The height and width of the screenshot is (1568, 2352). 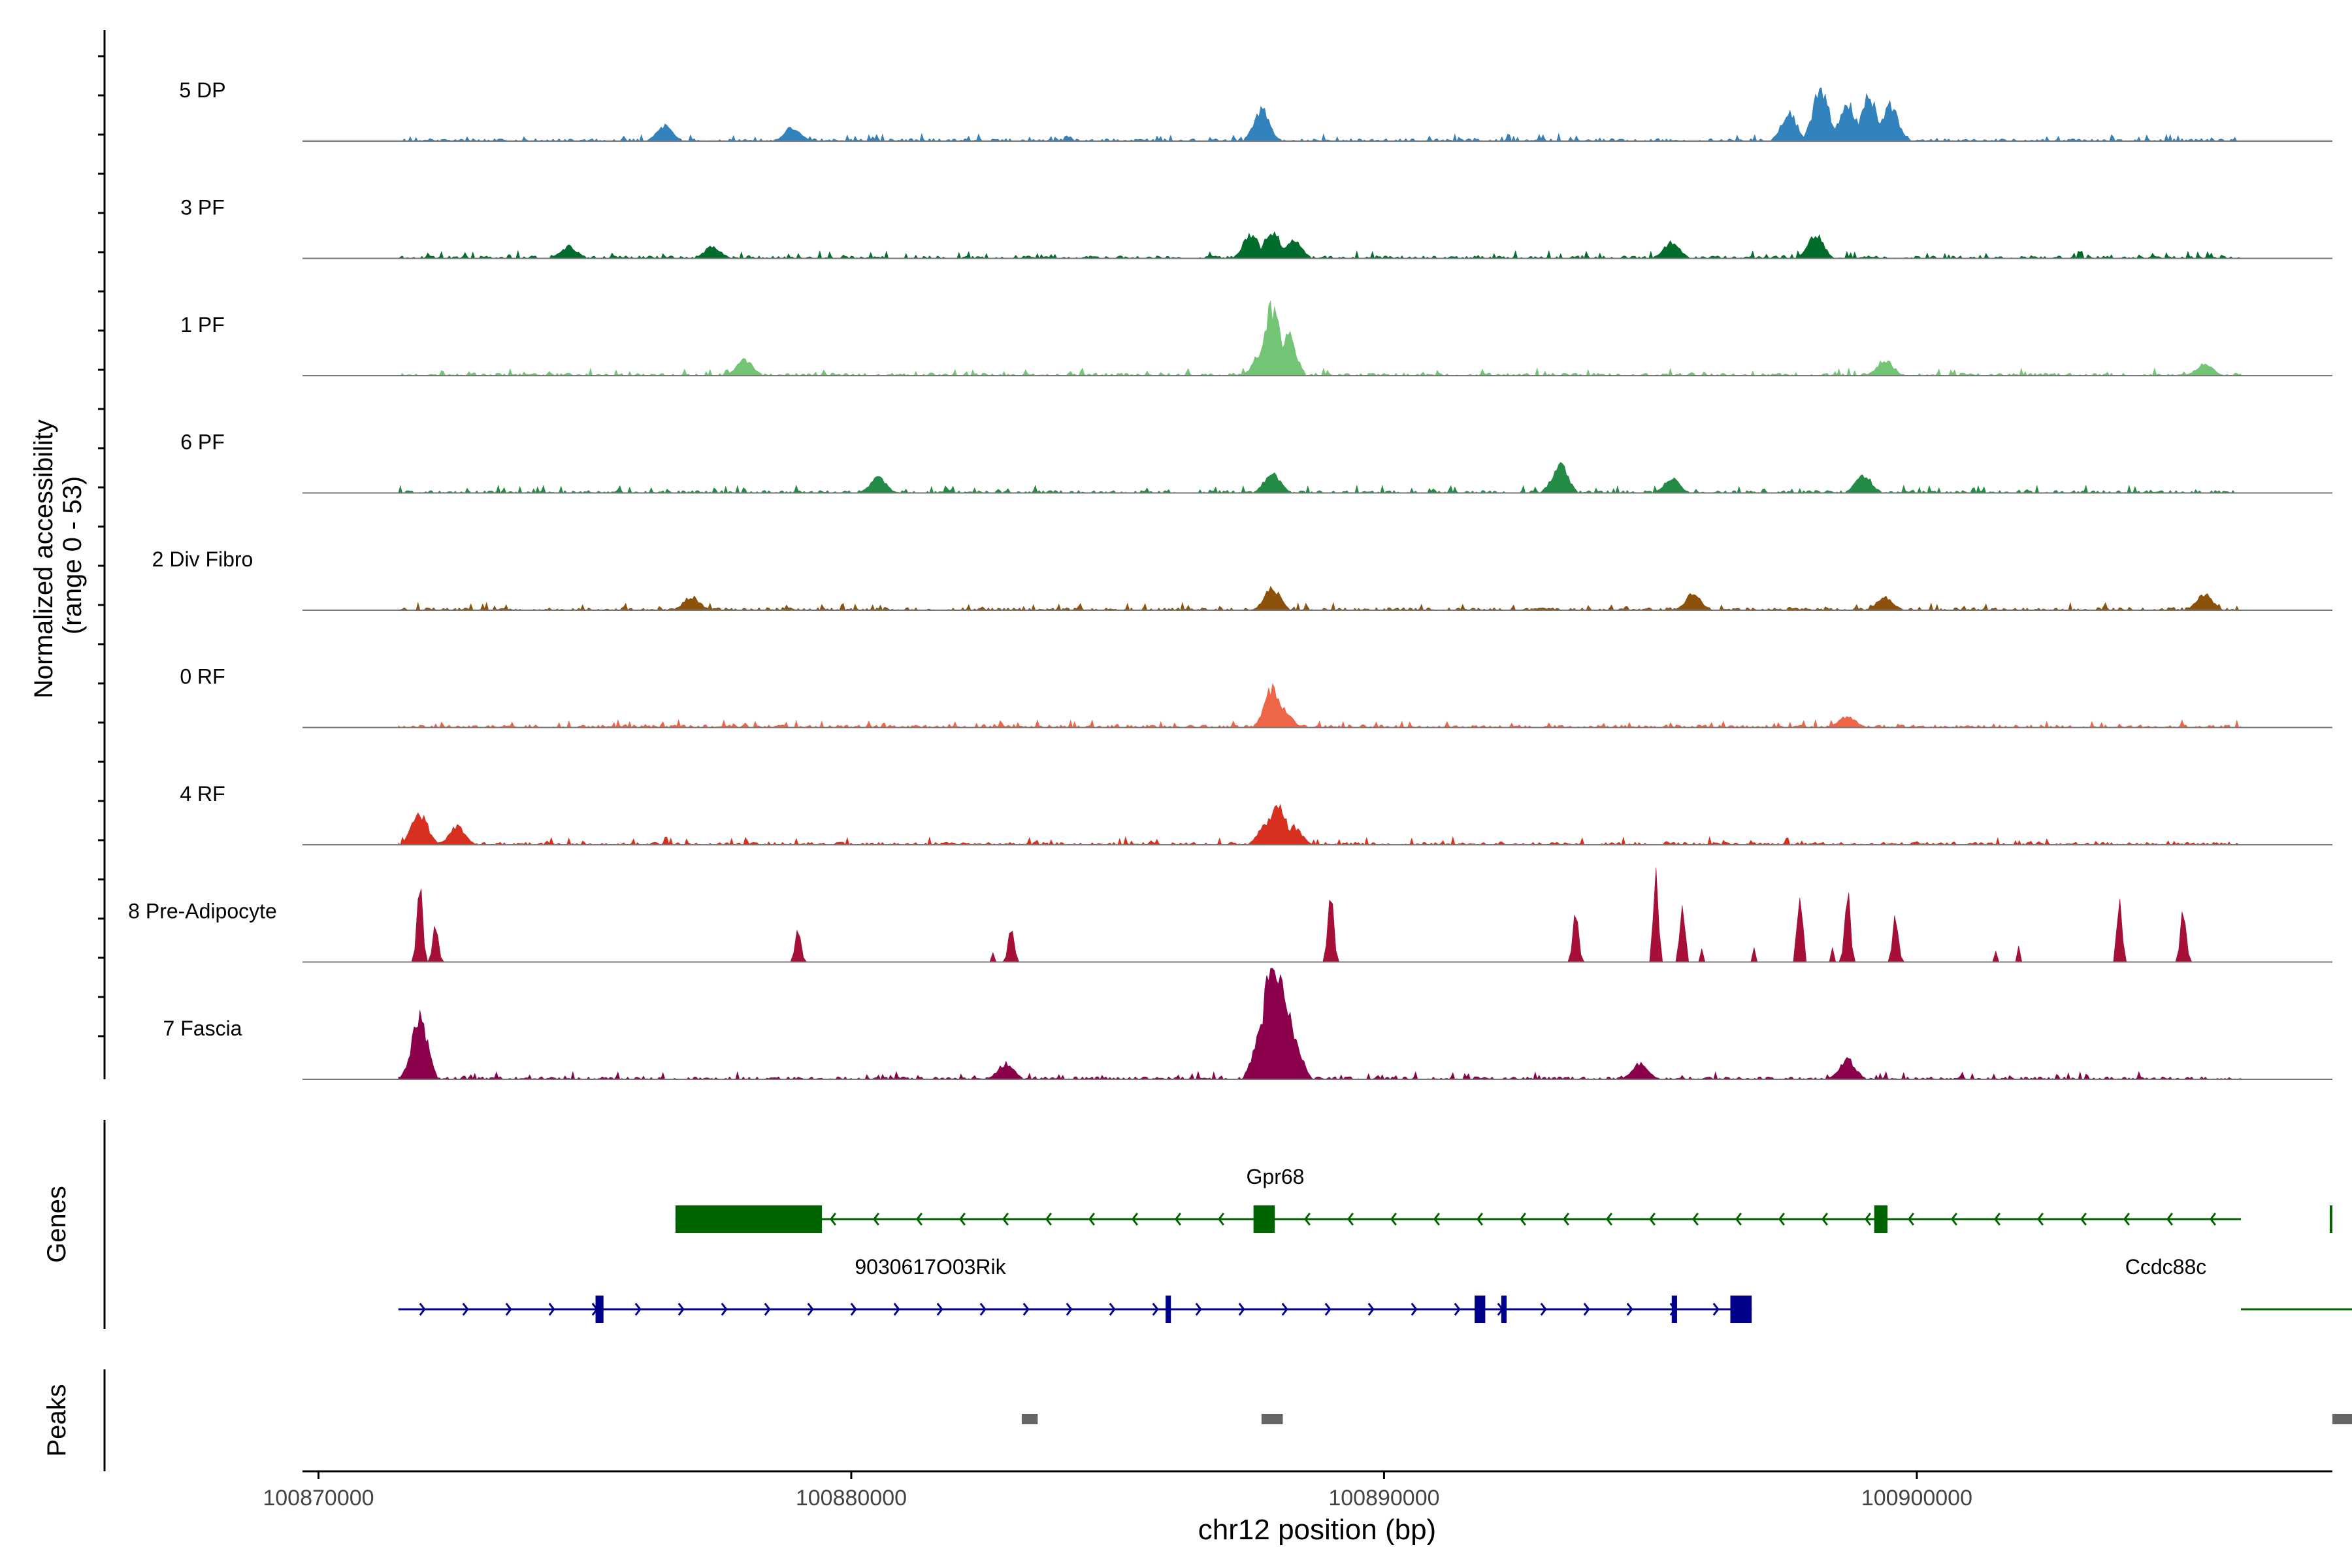 I want to click on x-tick-label: 100870000, so click(x=318, y=1498).